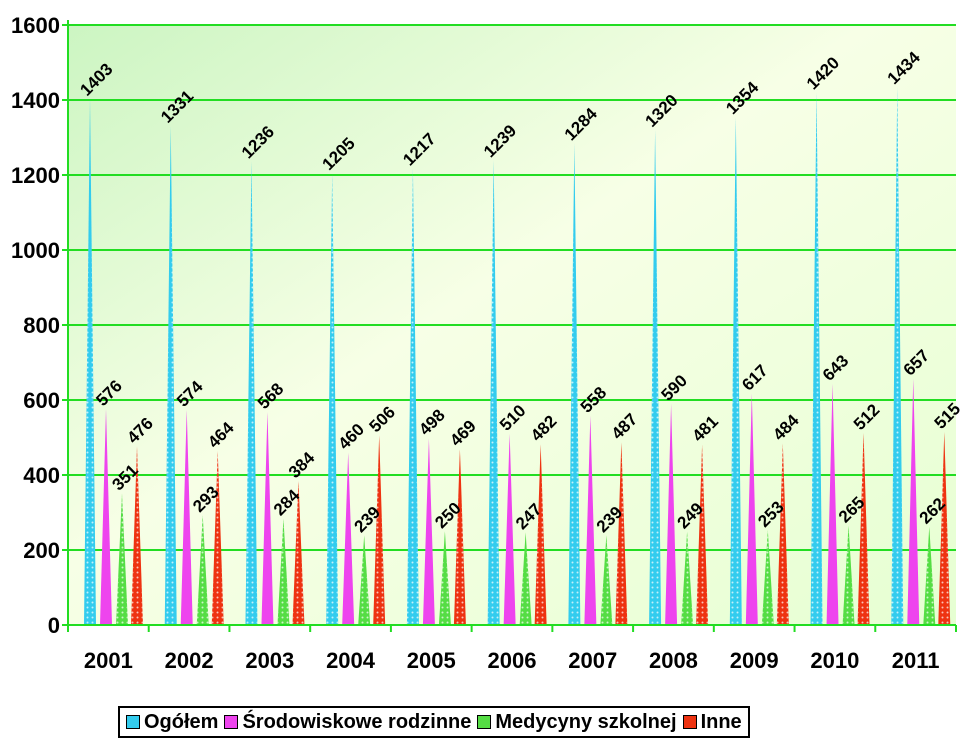  I want to click on legend-label-srodowiskowe: Środowiskowe rodzinne, so click(357, 721).